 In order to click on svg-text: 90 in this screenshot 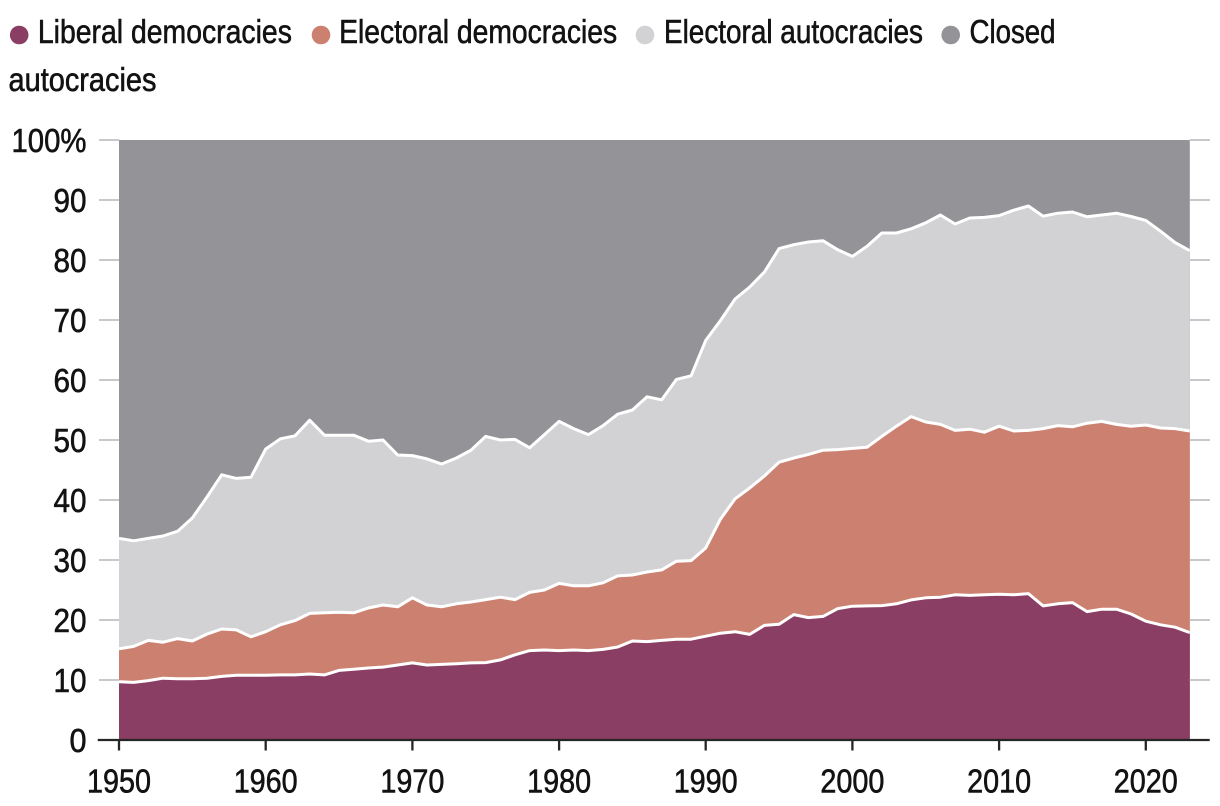, I will do `click(70, 200)`.